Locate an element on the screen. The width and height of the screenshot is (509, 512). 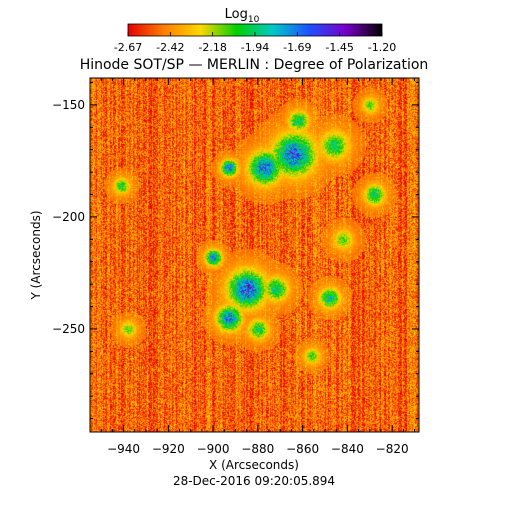
y-axis-label: Y (Arcseconds) is located at coordinates (36, 255).